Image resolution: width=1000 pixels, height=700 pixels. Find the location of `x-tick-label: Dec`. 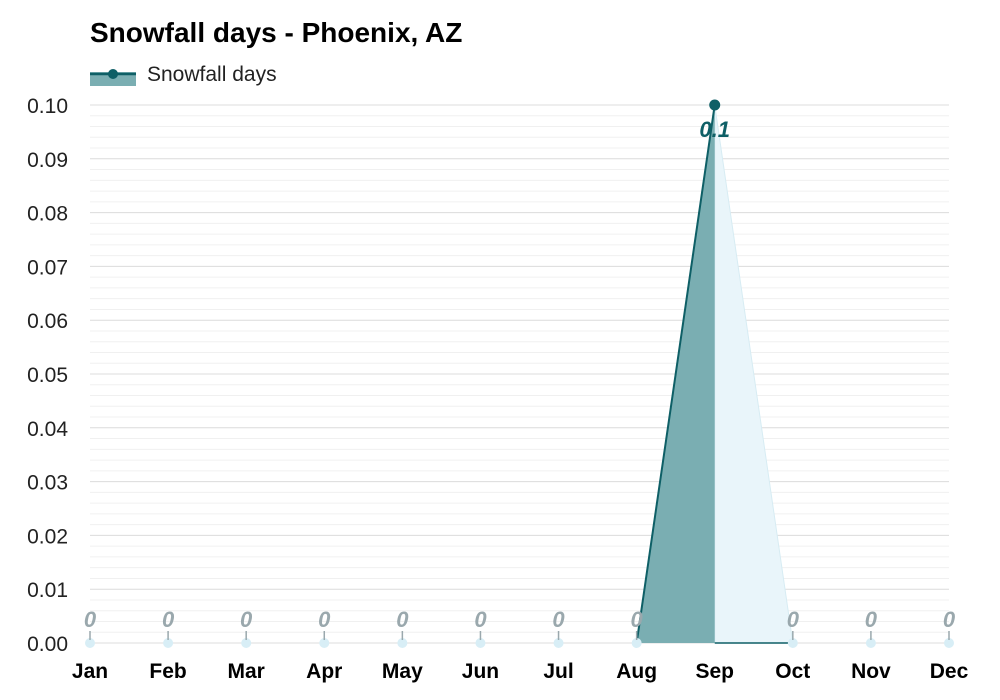

x-tick-label: Dec is located at coordinates (949, 671).